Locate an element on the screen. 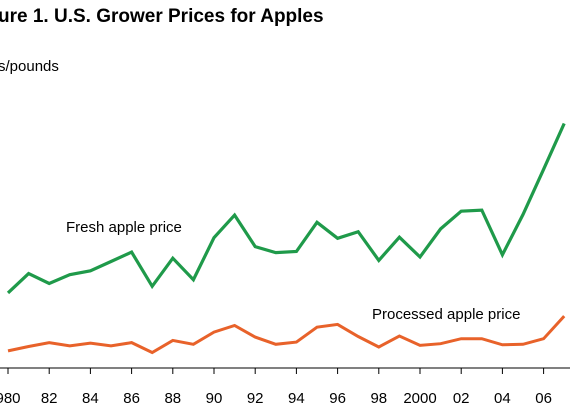 The image size is (570, 414). y-axis-unit-label: s/pounds is located at coordinates (29, 66).